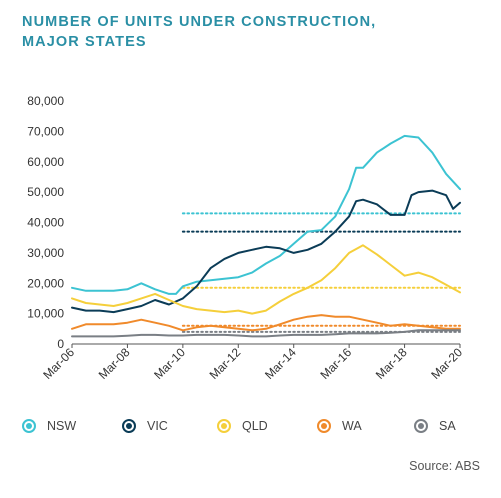 This screenshot has height=498, width=501. Describe the element at coordinates (45, 283) in the screenshot. I see `y-tick-label: 20,000` at that location.